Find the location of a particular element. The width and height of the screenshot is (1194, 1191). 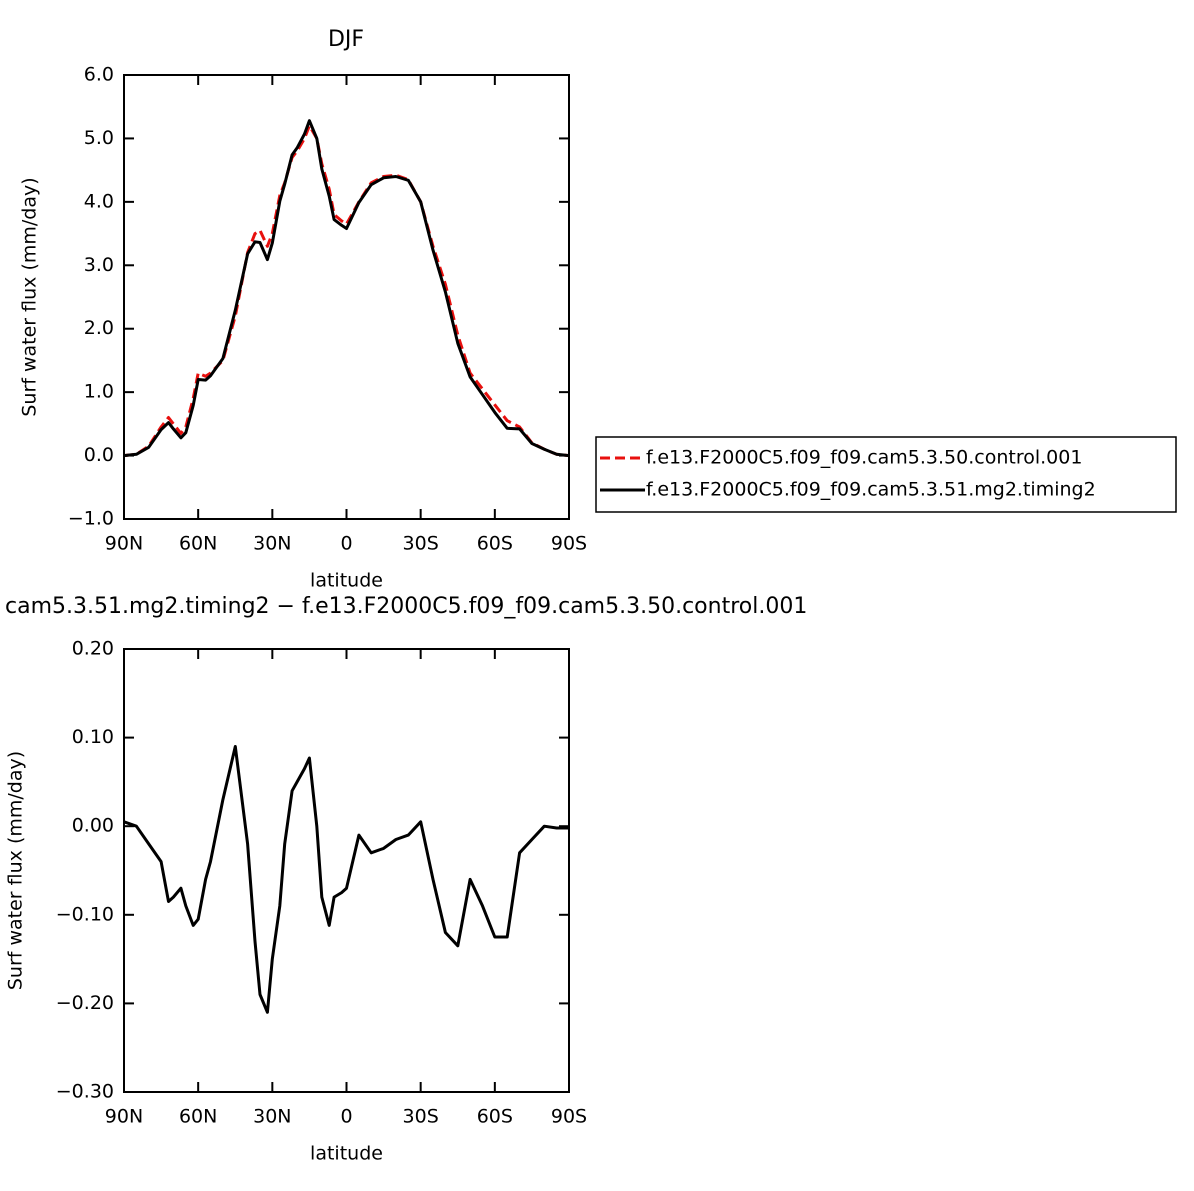

y-tick-label: −0.20 is located at coordinates (85, 1003).